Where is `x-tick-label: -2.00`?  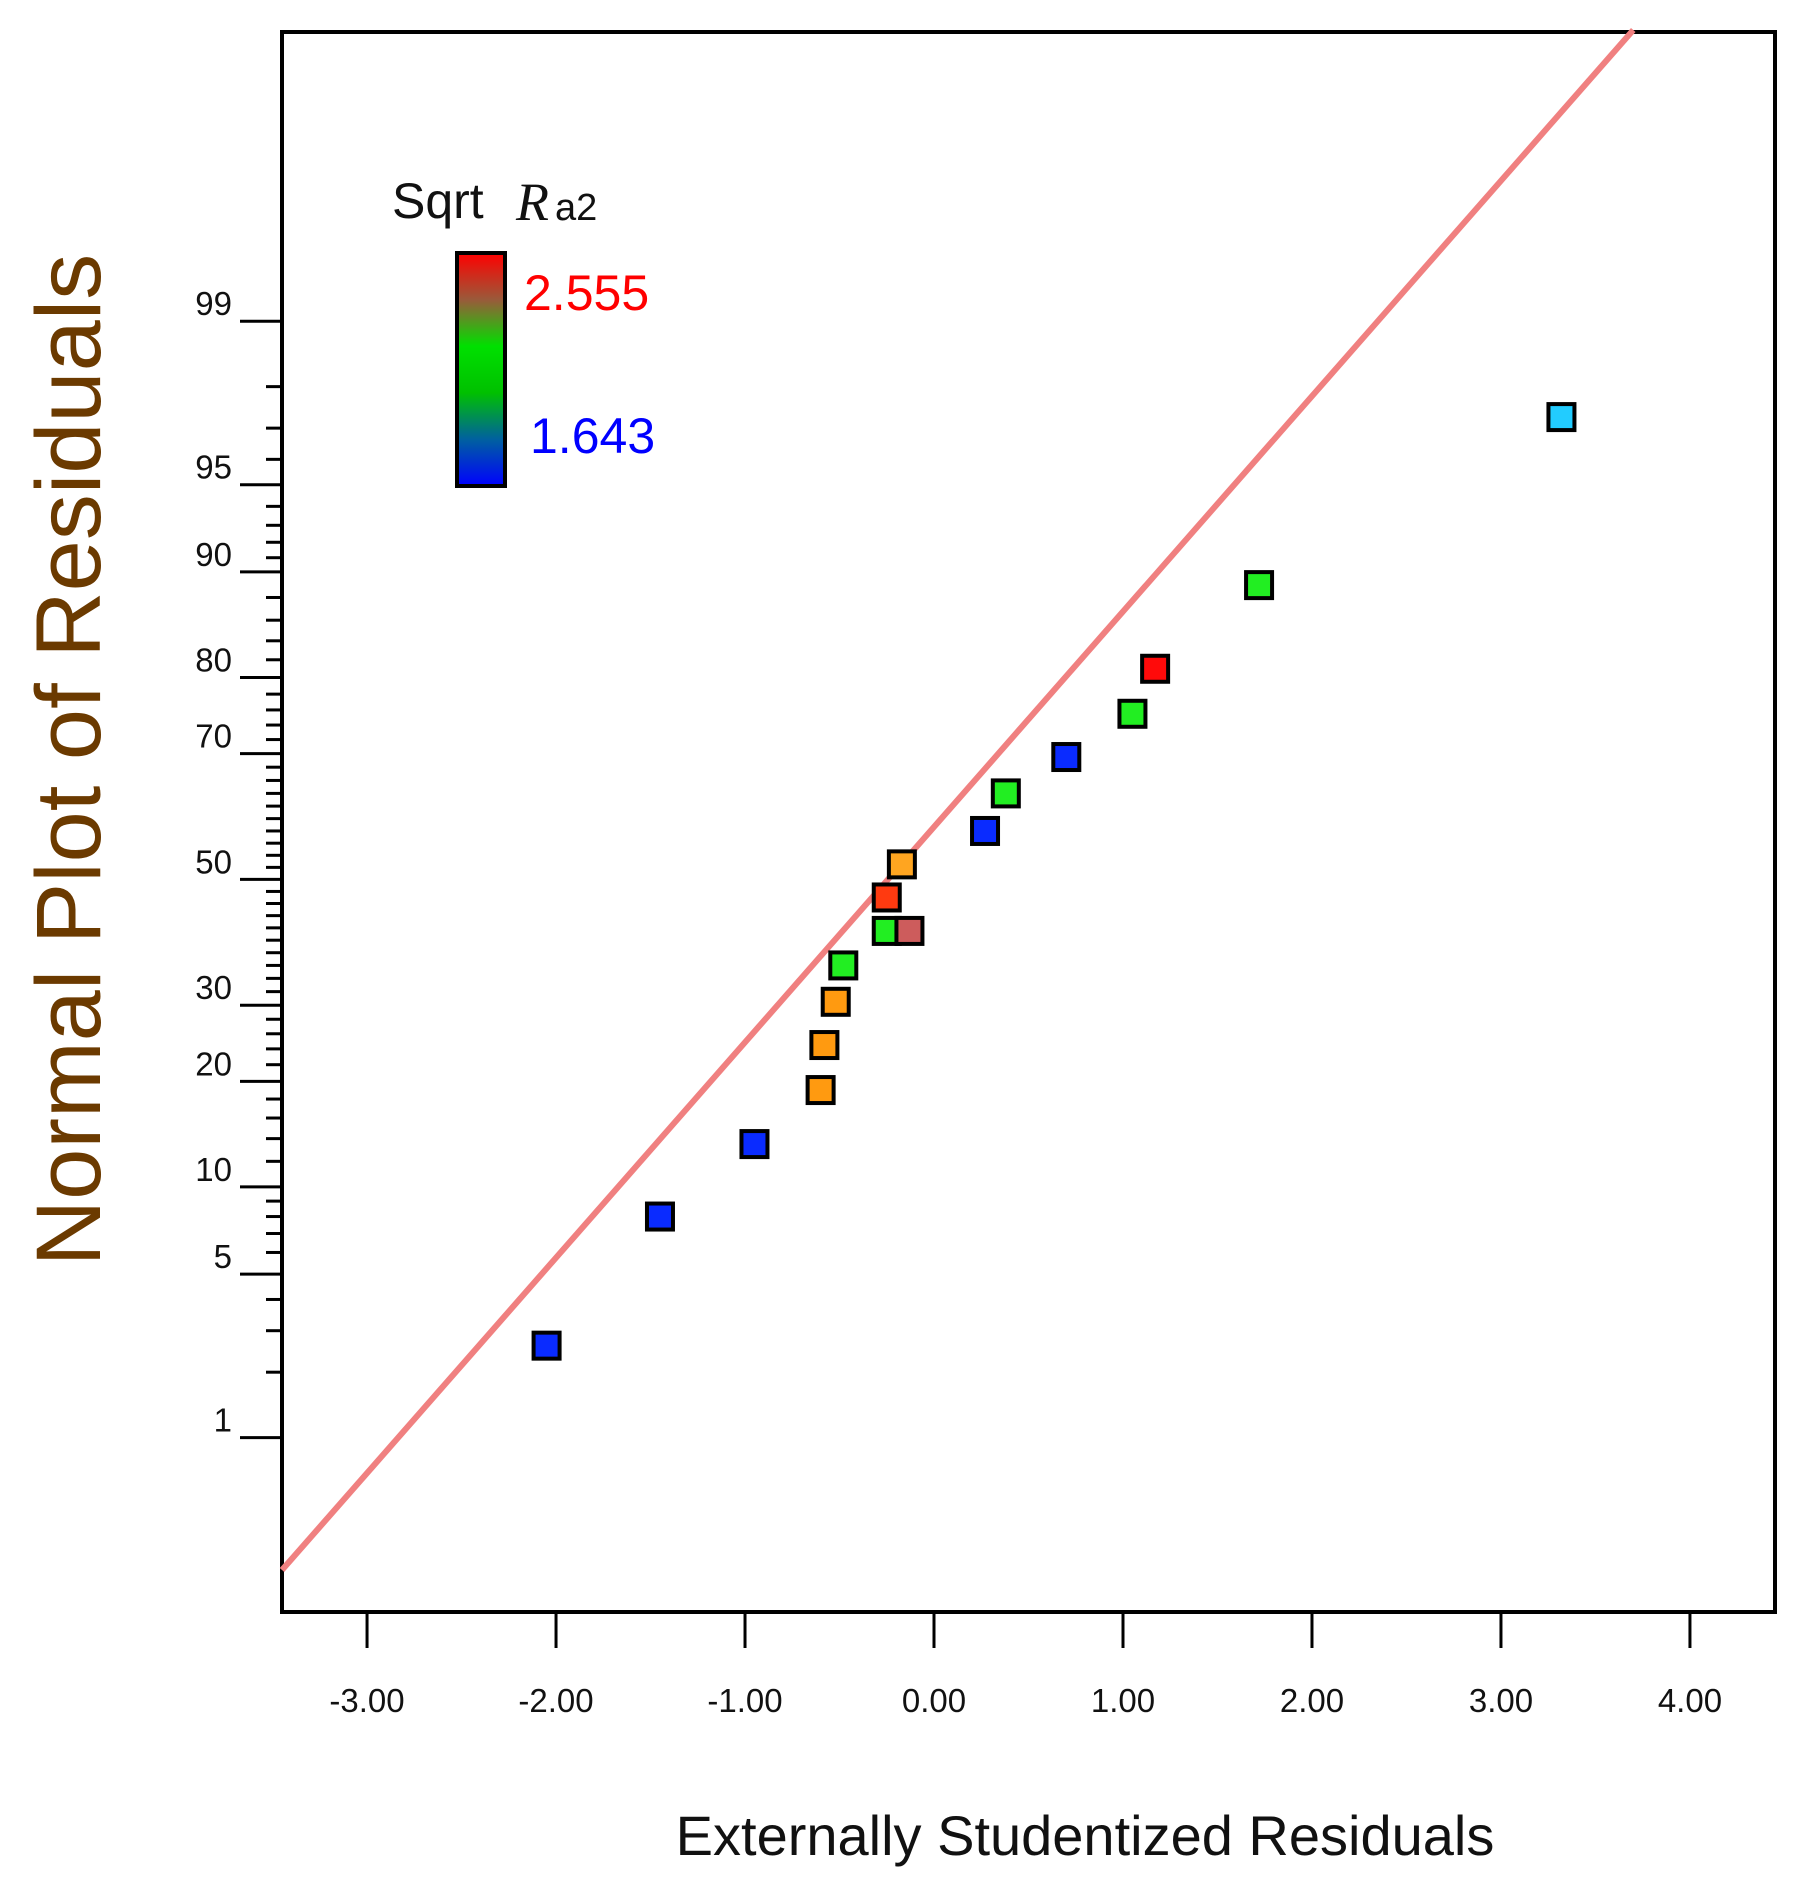 x-tick-label: -2.00 is located at coordinates (555, 1700).